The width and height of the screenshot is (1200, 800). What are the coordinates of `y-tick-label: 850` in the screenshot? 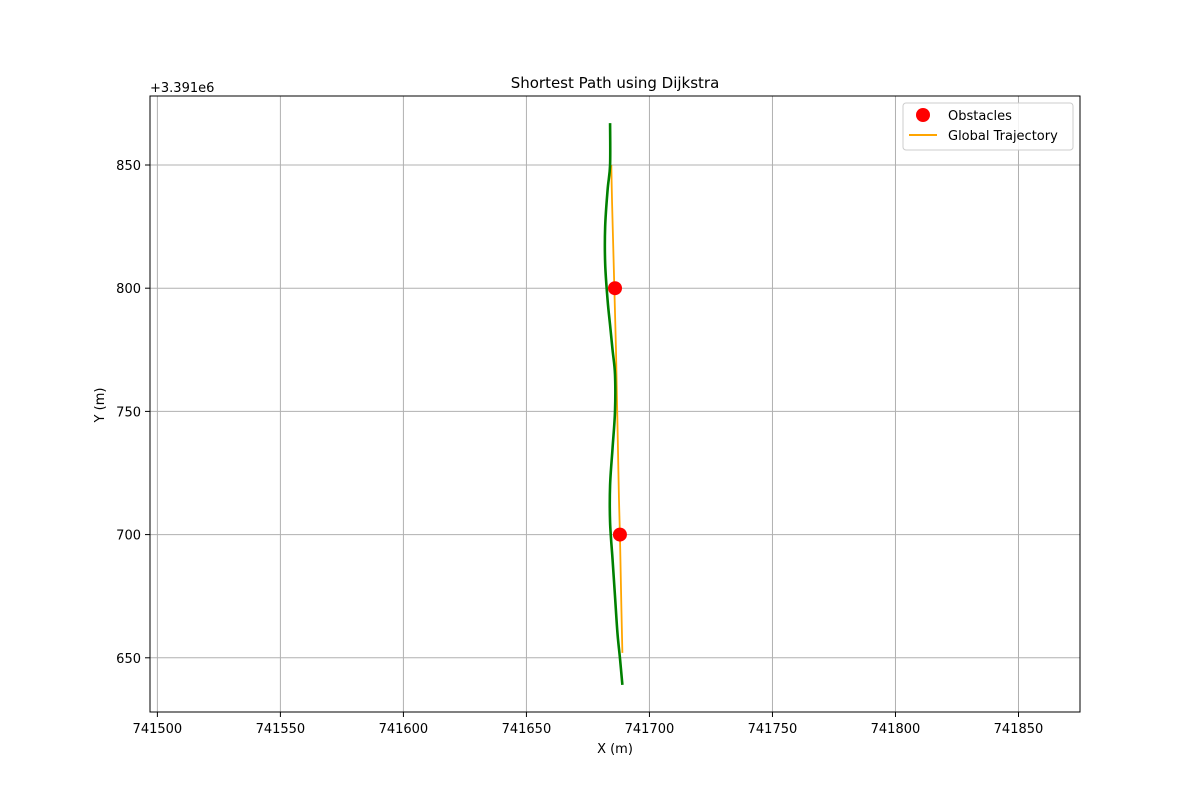 It's located at (128, 166).